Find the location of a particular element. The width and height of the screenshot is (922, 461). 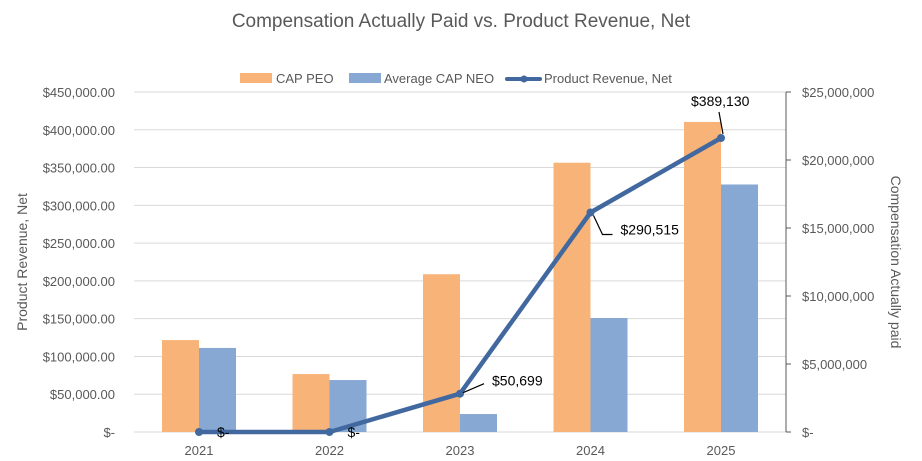

right-tick-label: $25,000,000 is located at coordinates (838, 92).